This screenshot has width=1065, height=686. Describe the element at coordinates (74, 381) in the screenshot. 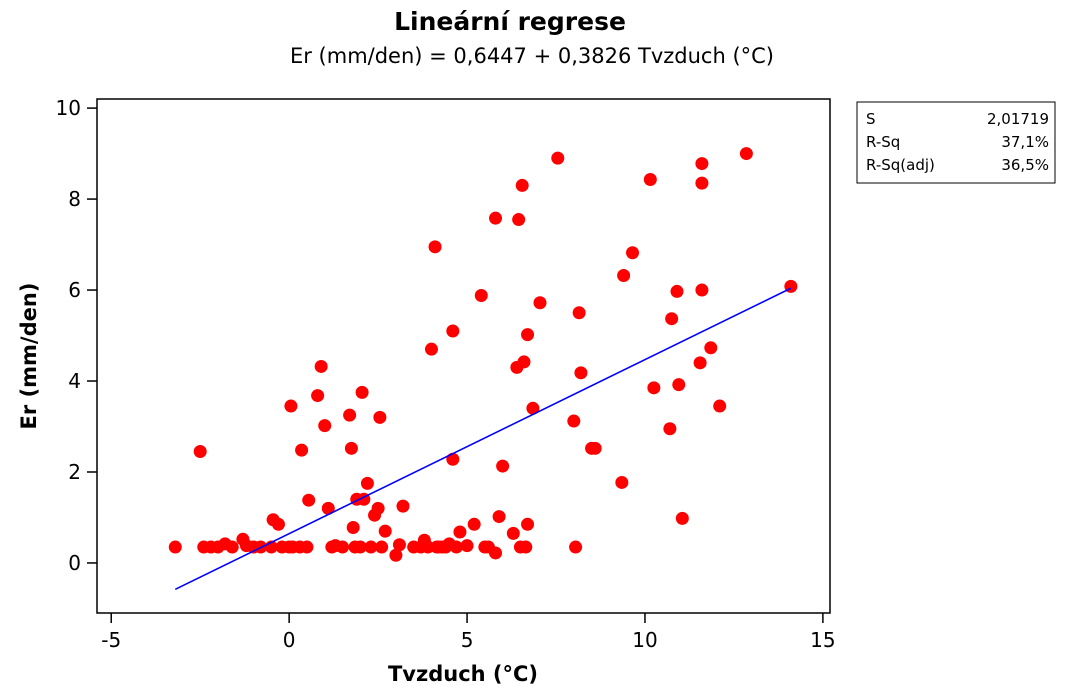

I see `y-tick-label: 4` at that location.